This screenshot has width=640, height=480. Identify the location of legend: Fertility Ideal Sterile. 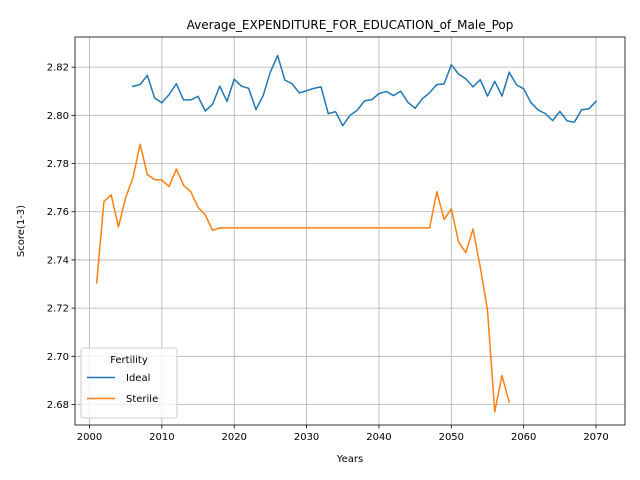
(129, 383).